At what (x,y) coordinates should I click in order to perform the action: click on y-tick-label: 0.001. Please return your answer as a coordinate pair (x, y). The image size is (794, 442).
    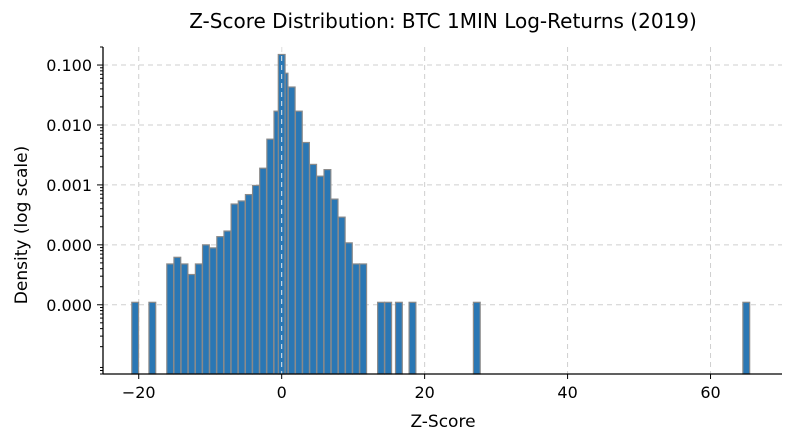
    Looking at the image, I should click on (69, 185).